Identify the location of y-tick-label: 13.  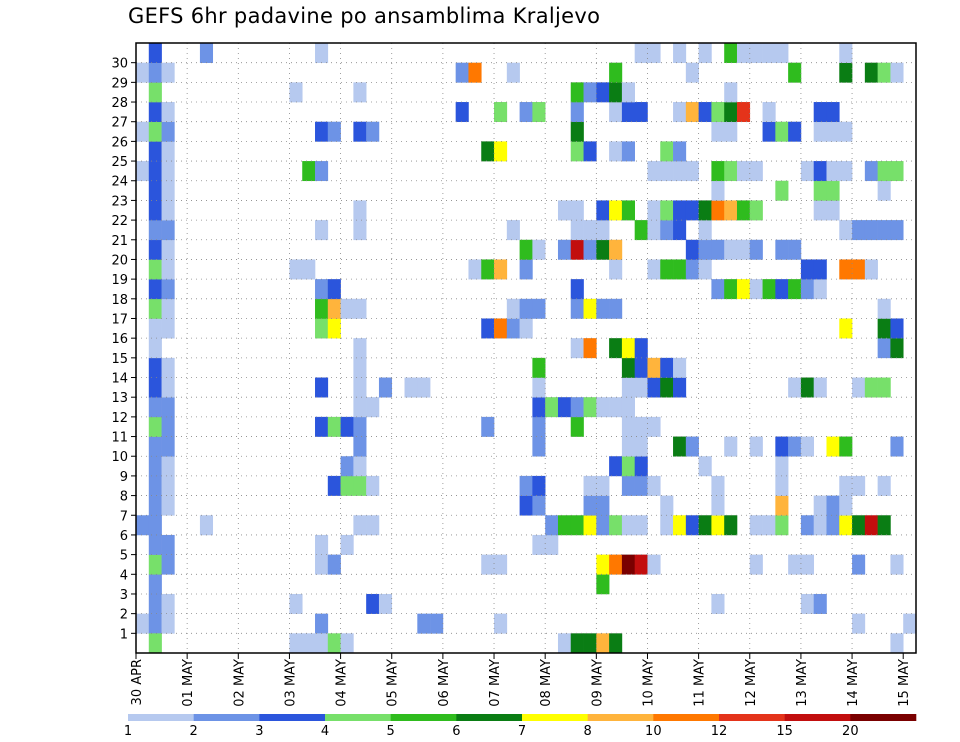
(119, 398).